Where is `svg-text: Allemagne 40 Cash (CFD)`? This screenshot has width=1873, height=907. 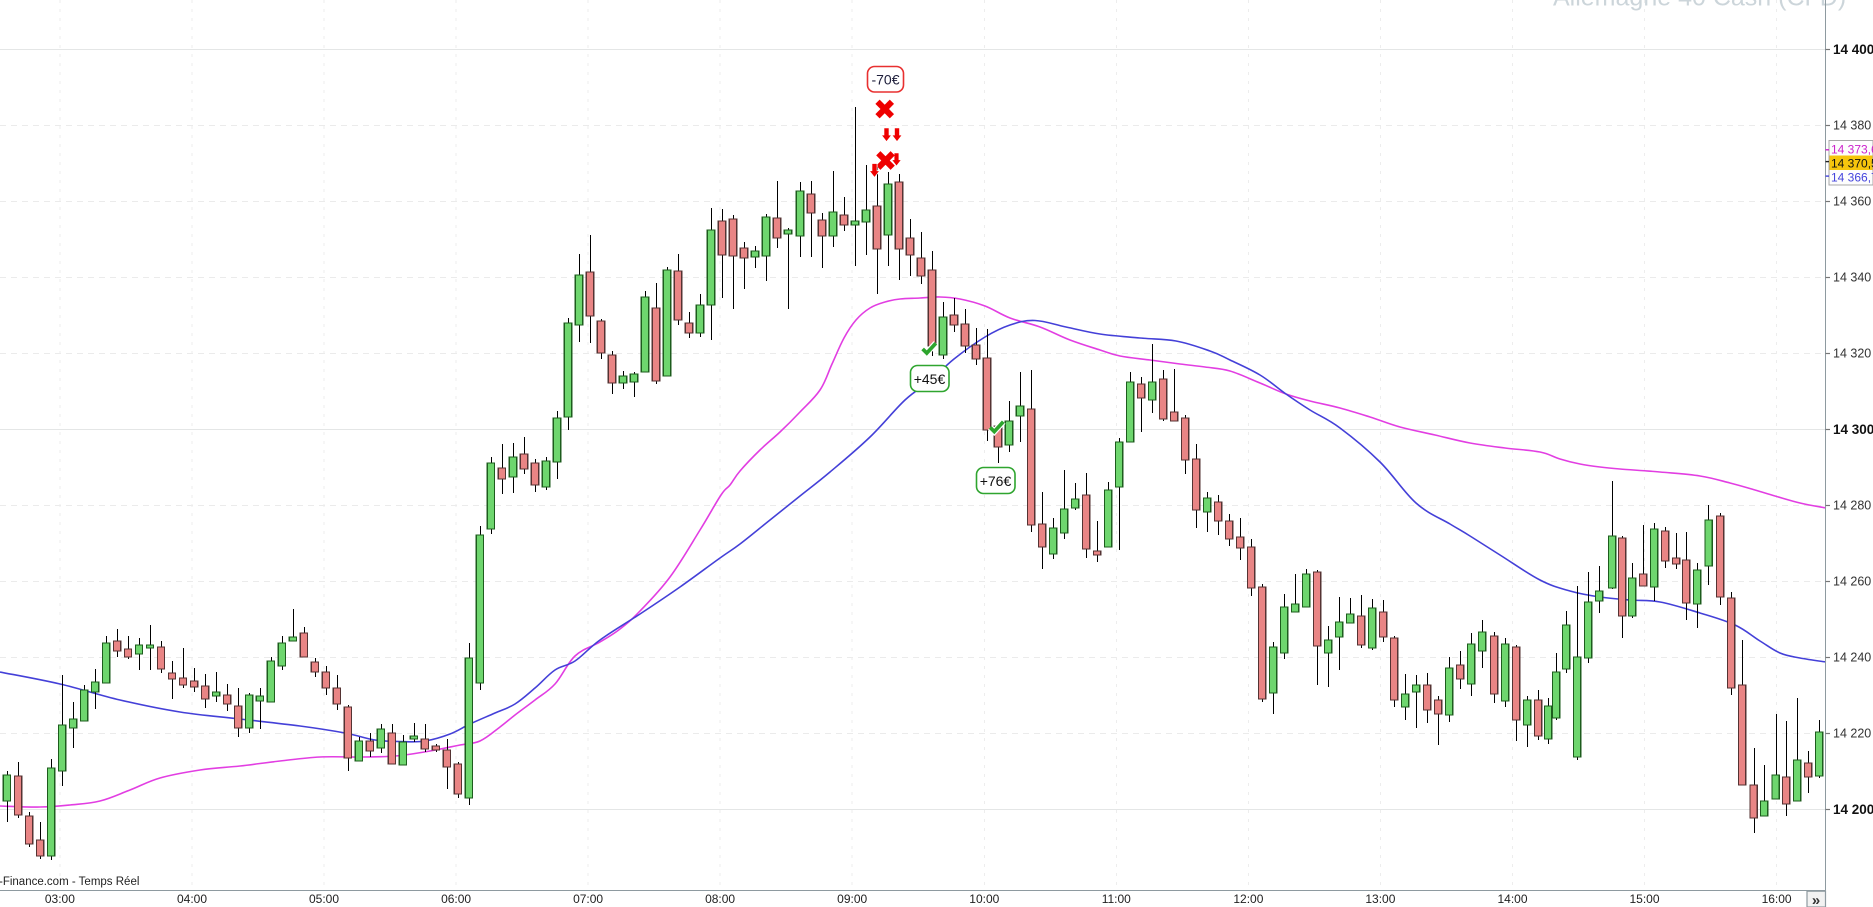 svg-text: Allemagne 40 Cash (CFD) is located at coordinates (1699, 6).